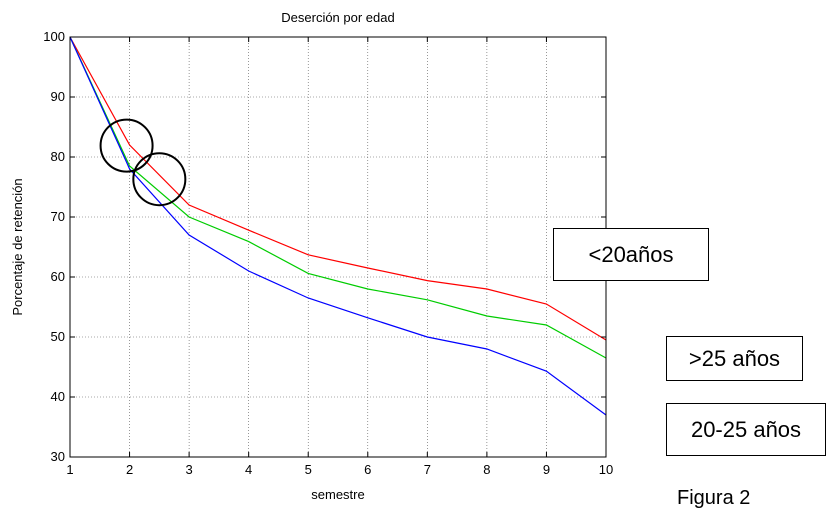 The height and width of the screenshot is (510, 839). What do you see at coordinates (69, 469) in the screenshot?
I see `x-tick-label: 1` at bounding box center [69, 469].